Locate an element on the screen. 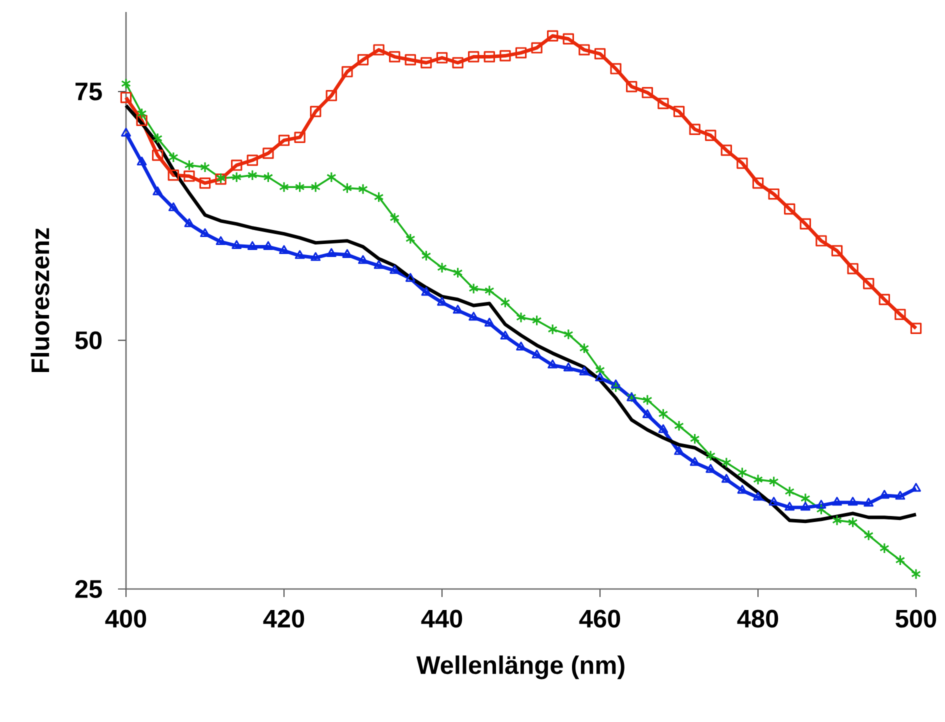  x-tick-label: 420 is located at coordinates (283, 619).